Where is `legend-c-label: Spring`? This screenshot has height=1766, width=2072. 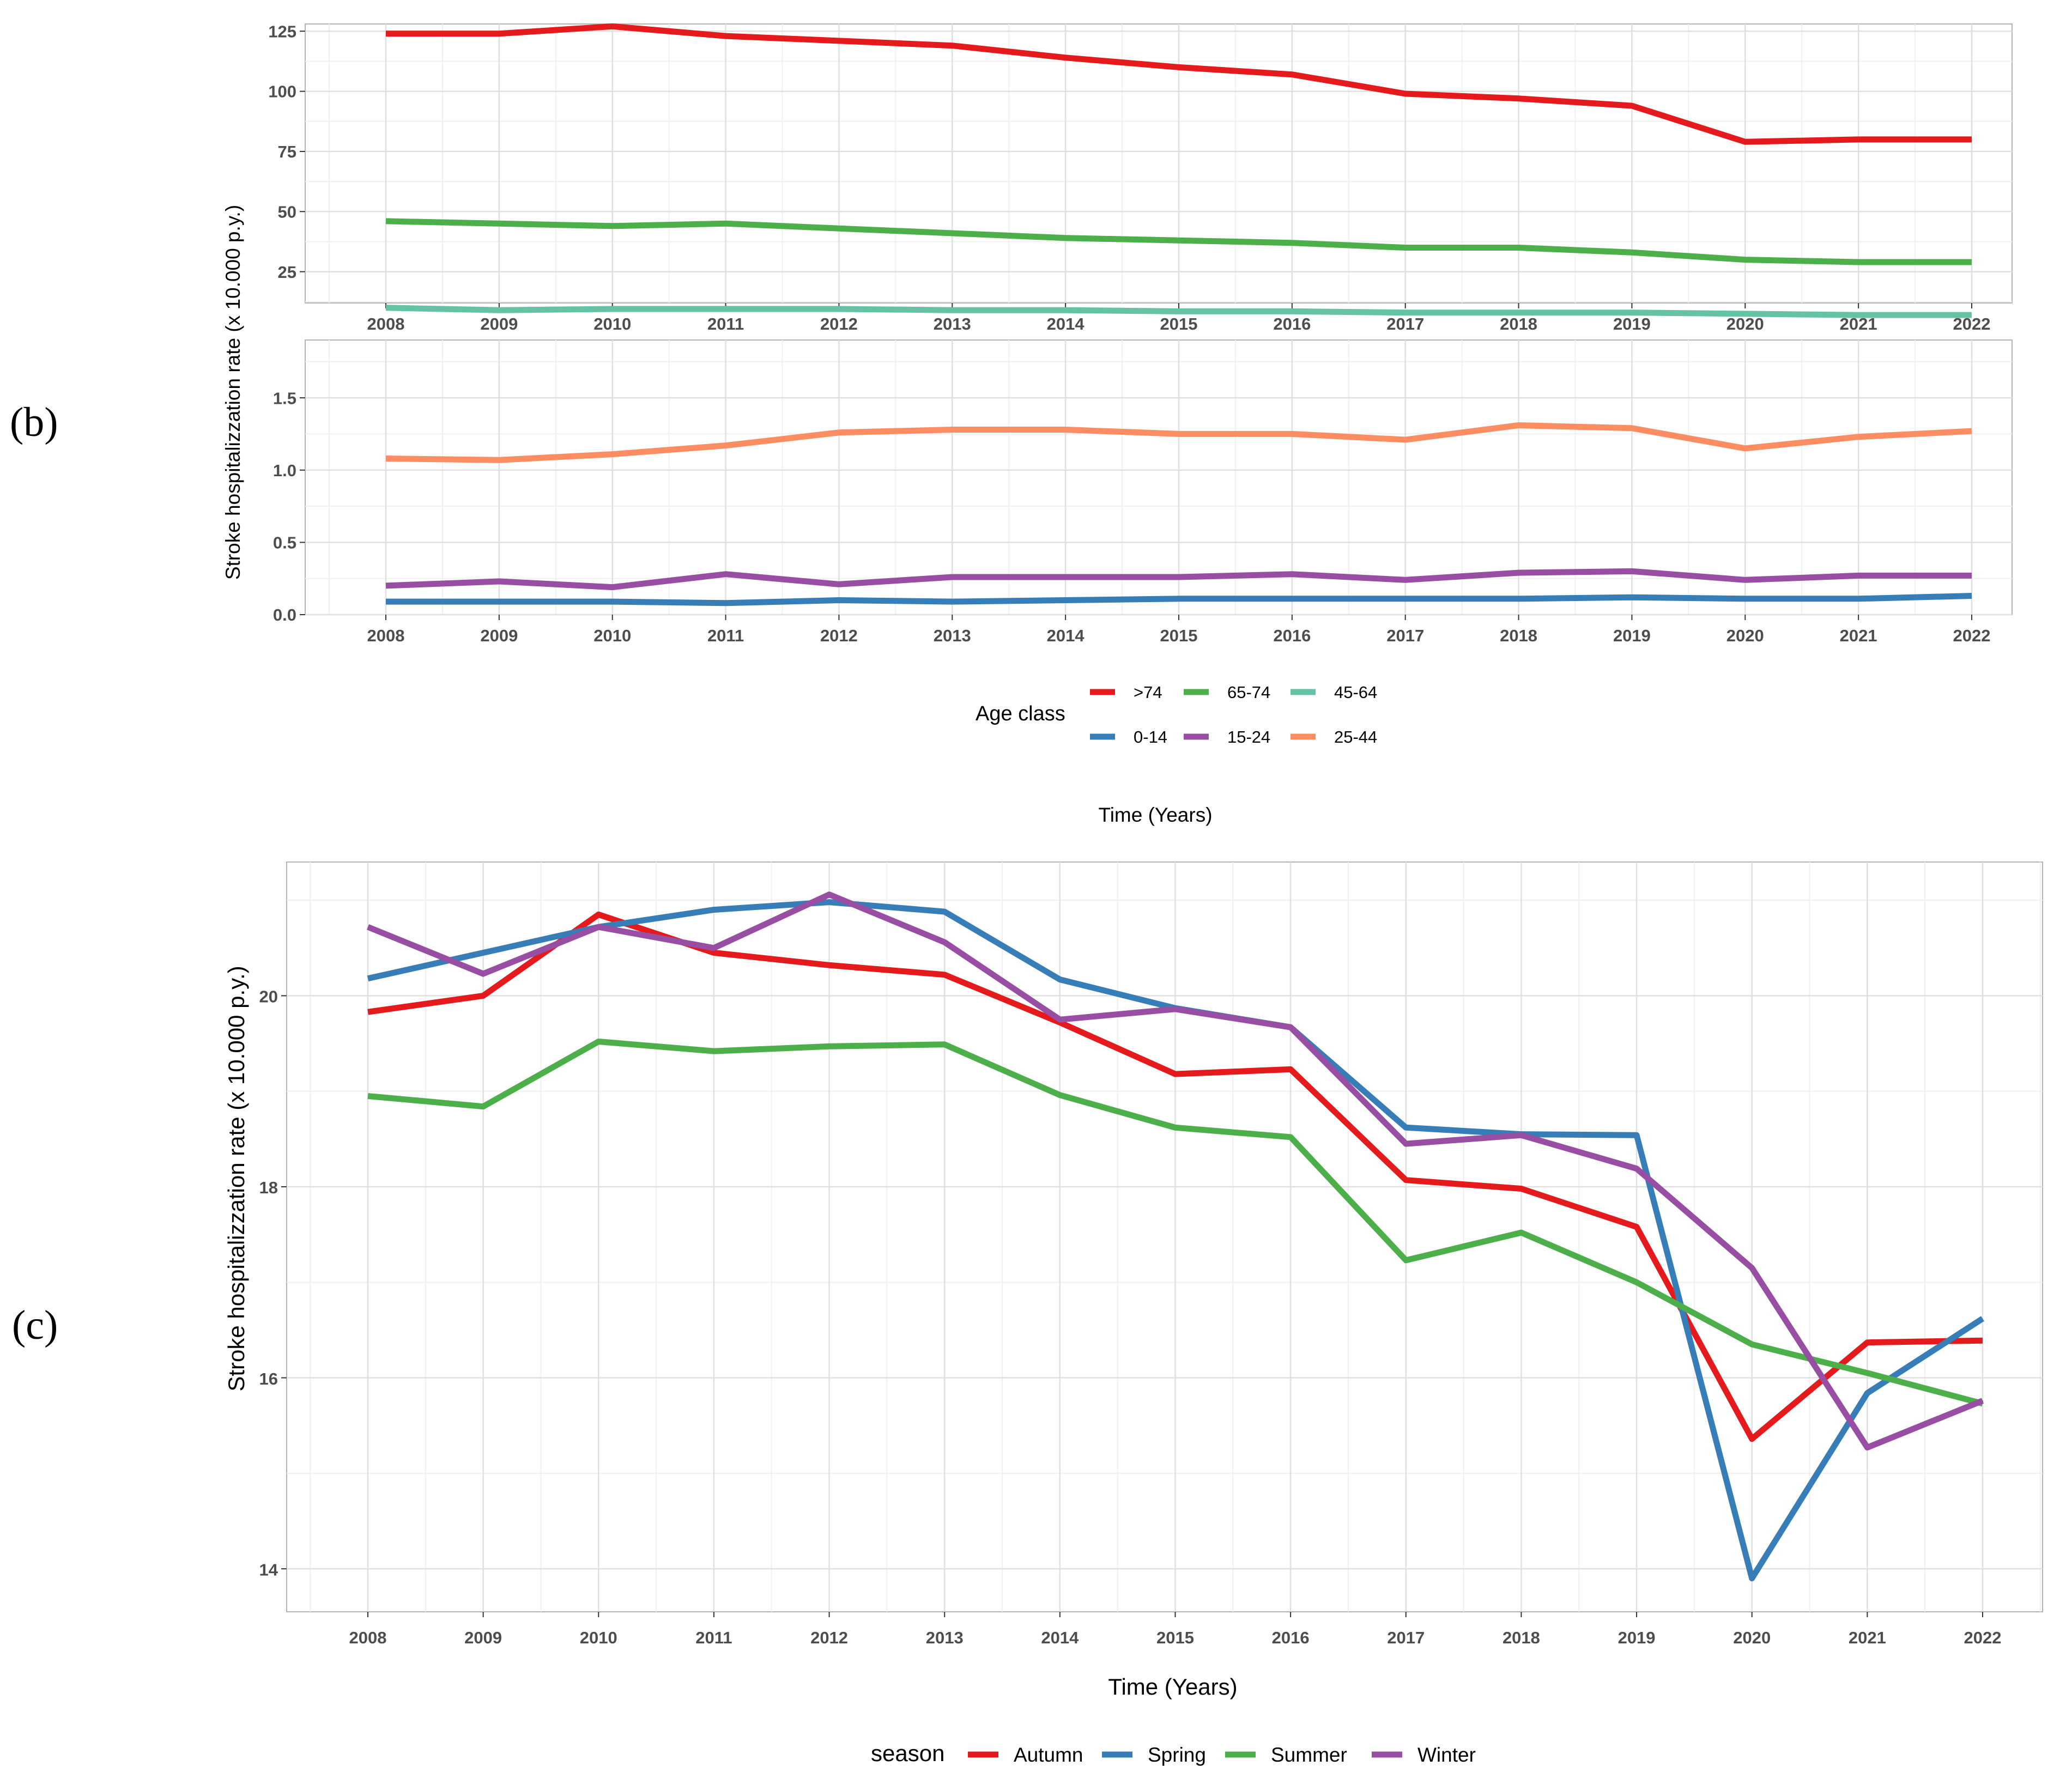 legend-c-label: Spring is located at coordinates (1177, 1755).